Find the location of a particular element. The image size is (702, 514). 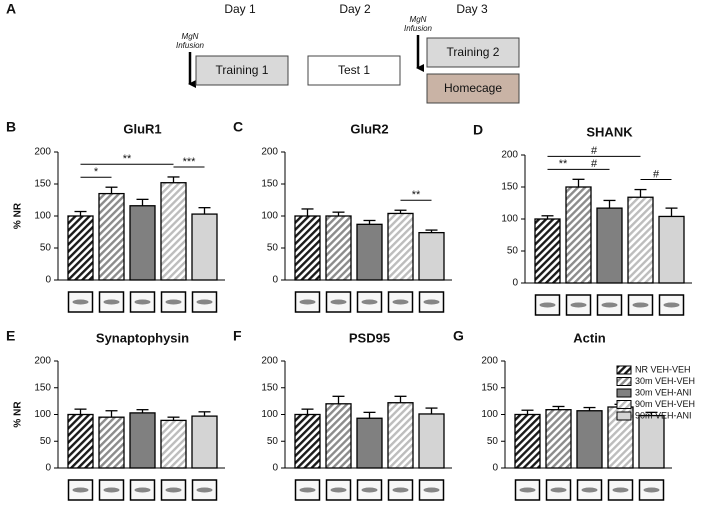

chart-title: PSD95 is located at coordinates (369, 337).